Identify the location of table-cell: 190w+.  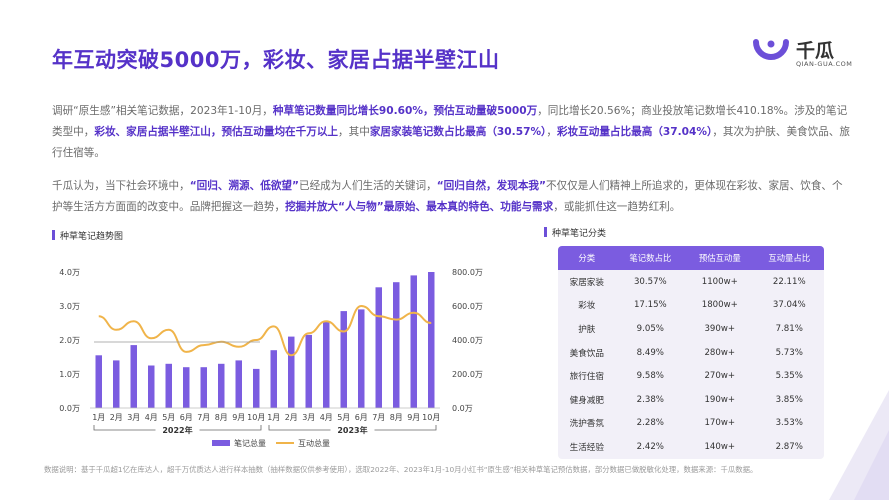
(720, 399).